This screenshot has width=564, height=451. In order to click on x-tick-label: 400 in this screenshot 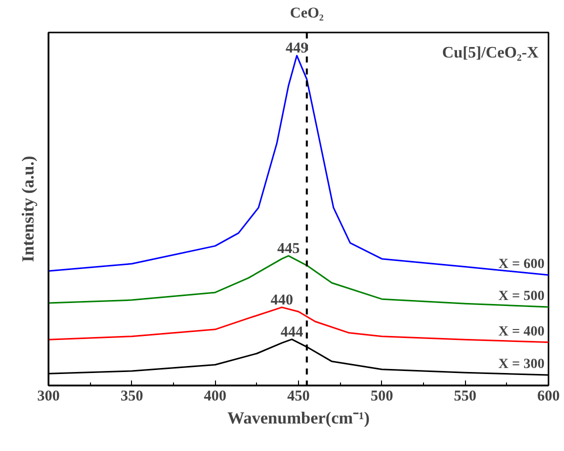, I will do `click(215, 396)`.